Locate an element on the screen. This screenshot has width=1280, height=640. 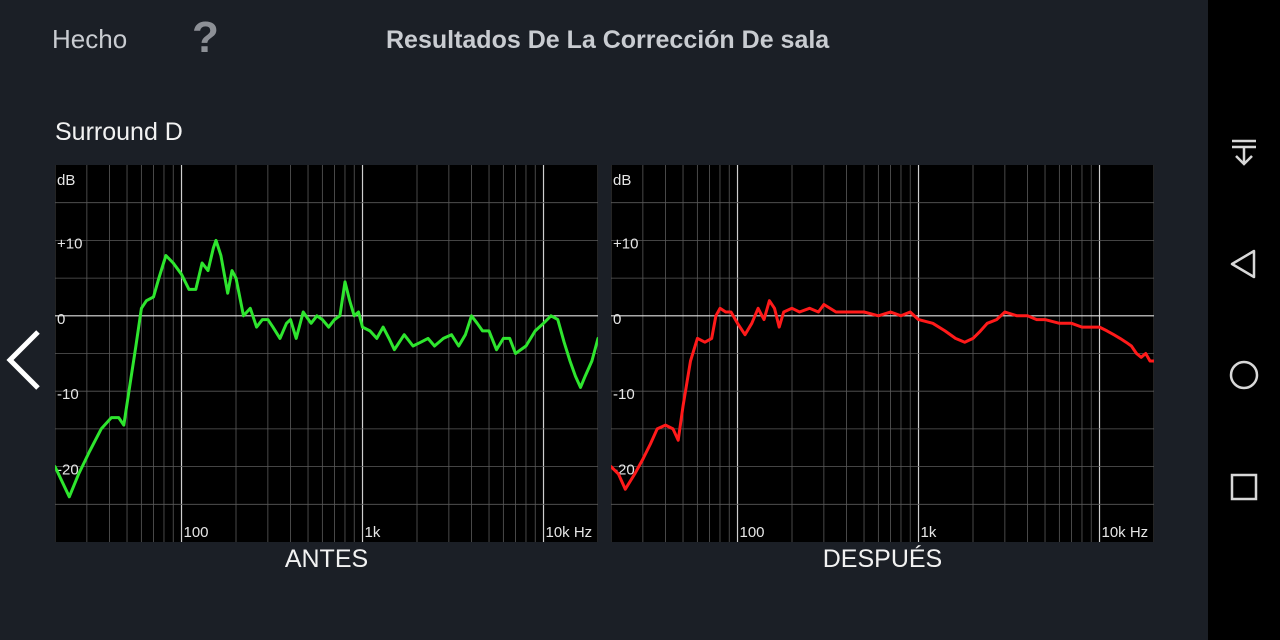
after-chart-caption: DESPUÉS is located at coordinates (882, 559).